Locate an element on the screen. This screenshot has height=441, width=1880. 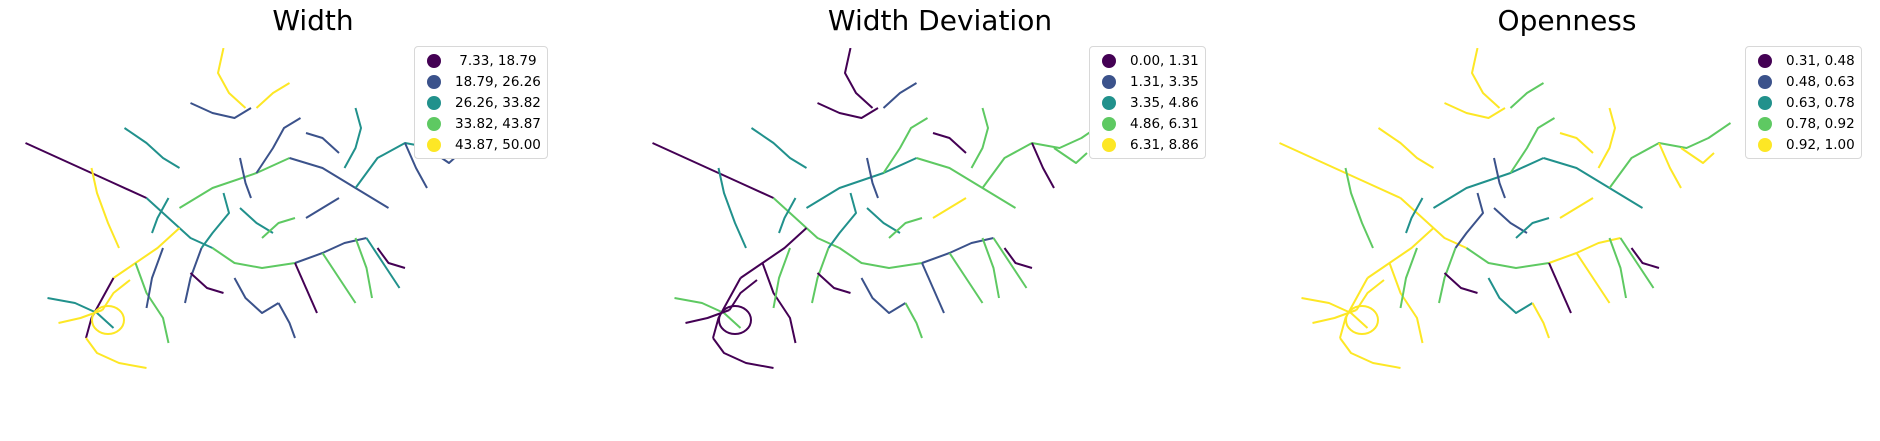
legend-item: 0.63, 0.78 is located at coordinates (1803, 102).